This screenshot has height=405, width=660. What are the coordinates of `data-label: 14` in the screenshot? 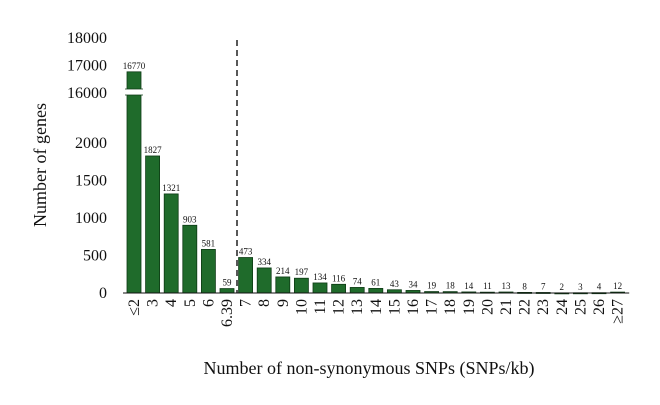 It's located at (469, 286).